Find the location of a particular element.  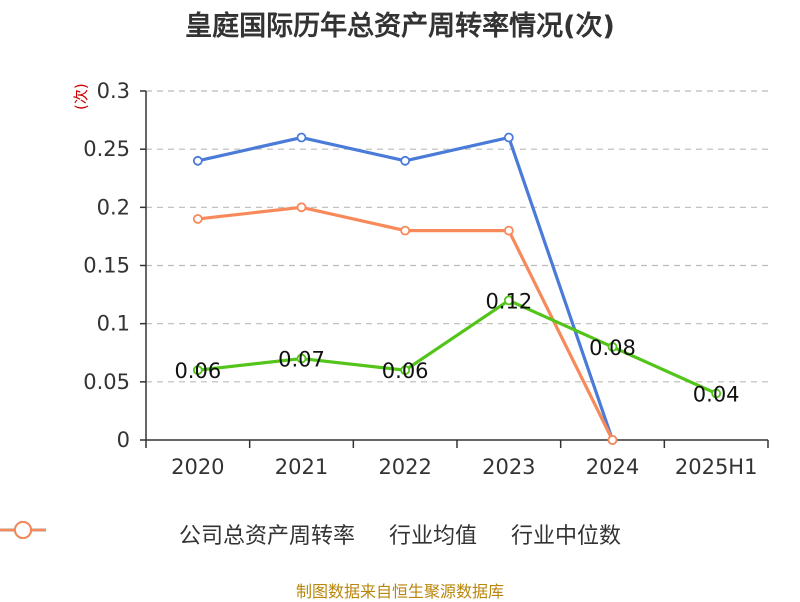

data-label-company: 0.12 is located at coordinates (508, 301).